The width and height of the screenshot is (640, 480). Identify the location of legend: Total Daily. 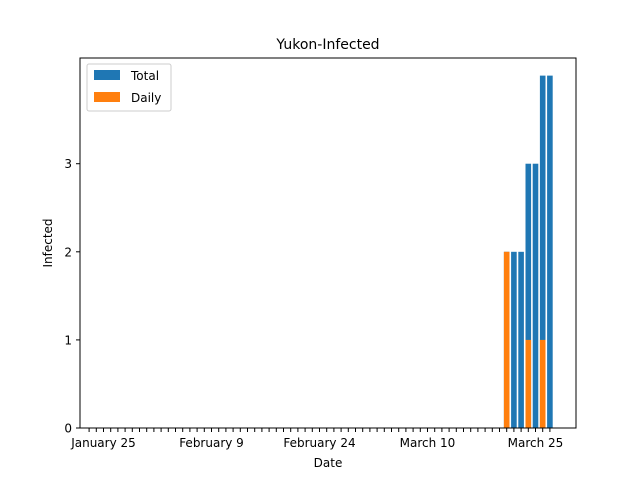
(129, 87).